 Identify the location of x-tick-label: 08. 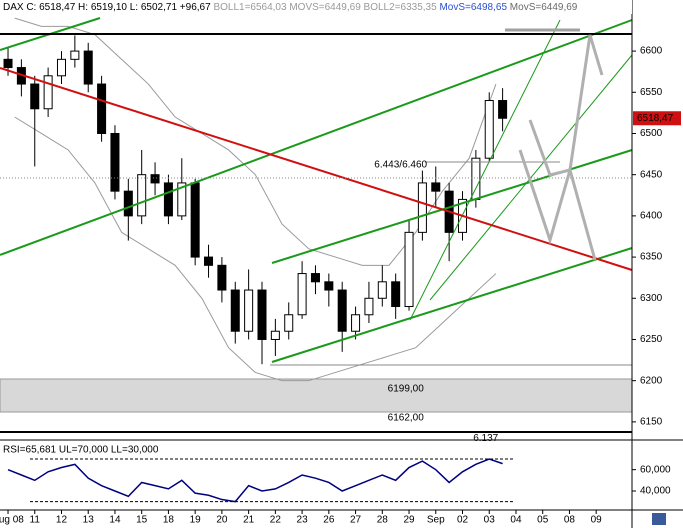
(570, 520).